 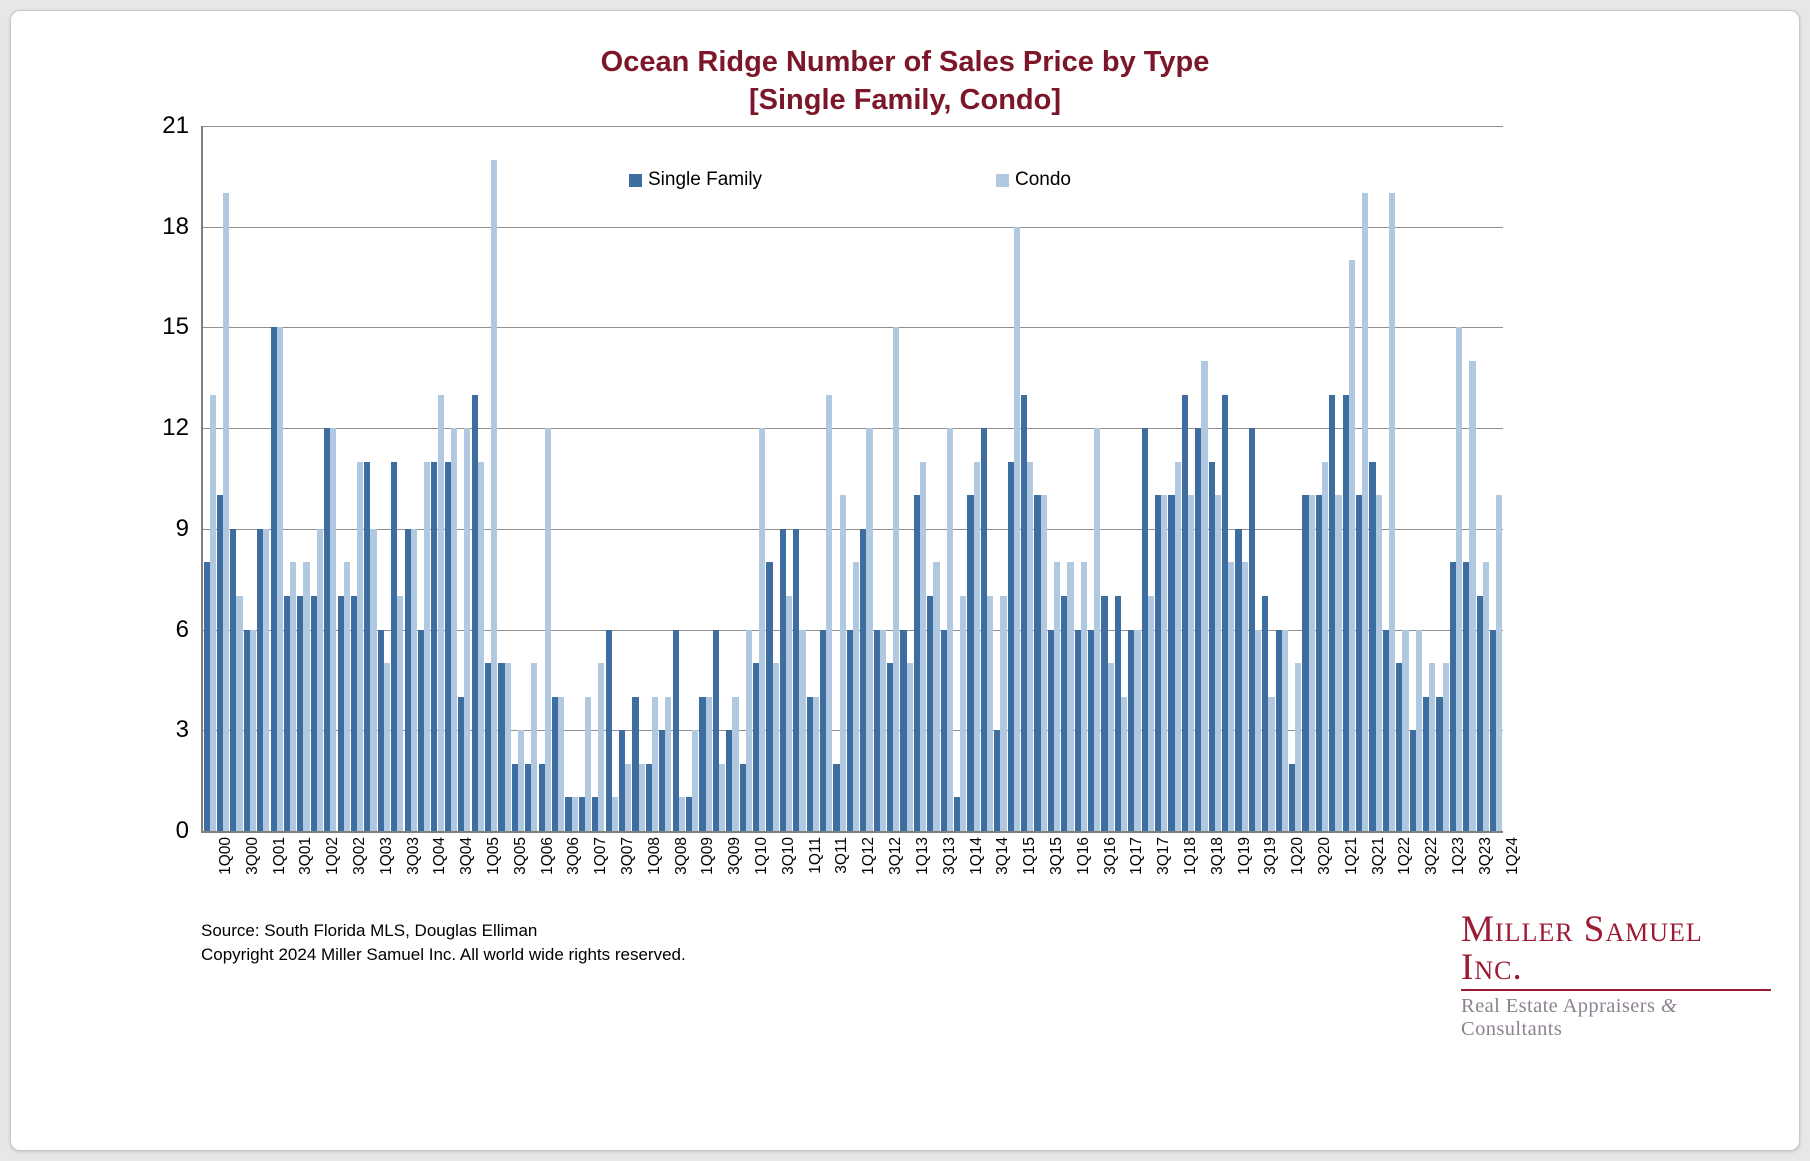 What do you see at coordinates (1669, 1006) in the screenshot?
I see `logo-ampersand: &` at bounding box center [1669, 1006].